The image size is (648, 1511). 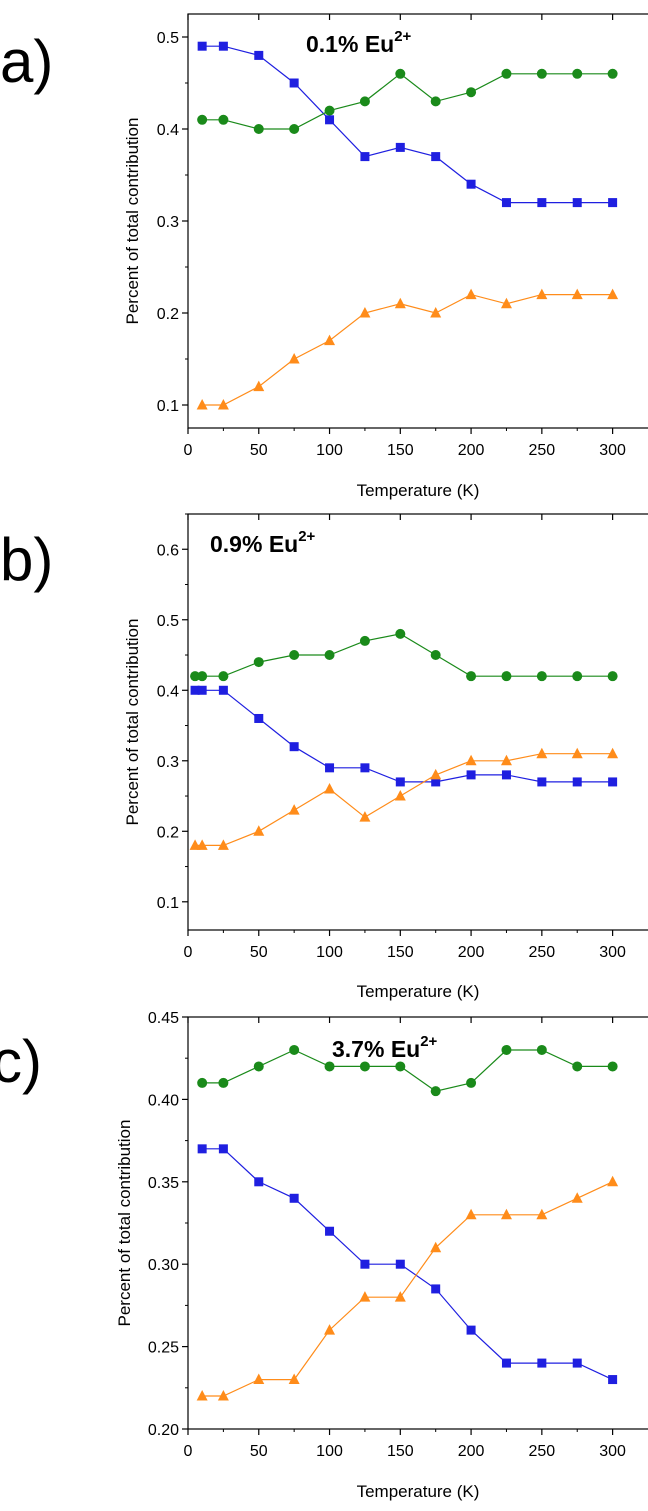 What do you see at coordinates (407, 124) in the screenshot?
I see `square-series-line-a` at bounding box center [407, 124].